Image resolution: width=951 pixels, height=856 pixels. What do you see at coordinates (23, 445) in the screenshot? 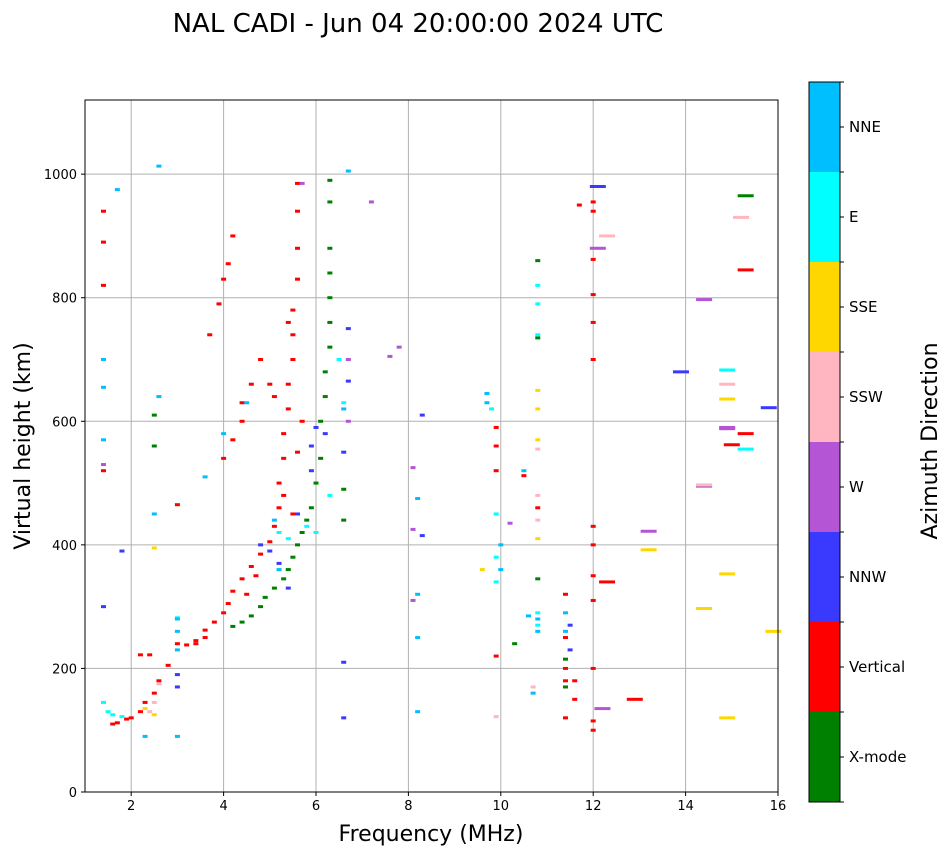
I see `y-axis-label: Virtual height (km)` at bounding box center [23, 445].